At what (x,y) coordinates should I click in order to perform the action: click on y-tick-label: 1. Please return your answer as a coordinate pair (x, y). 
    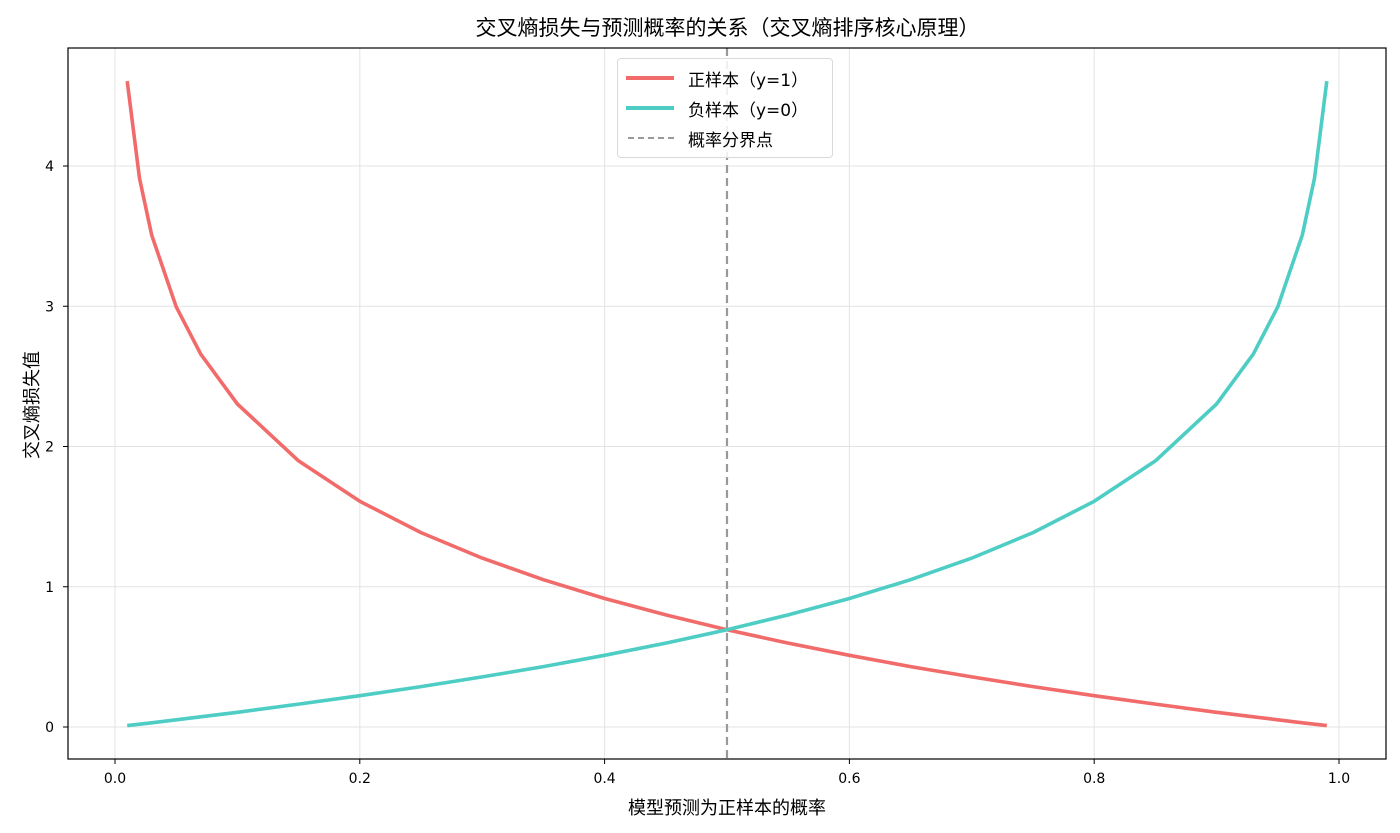
    Looking at the image, I should click on (49, 588).